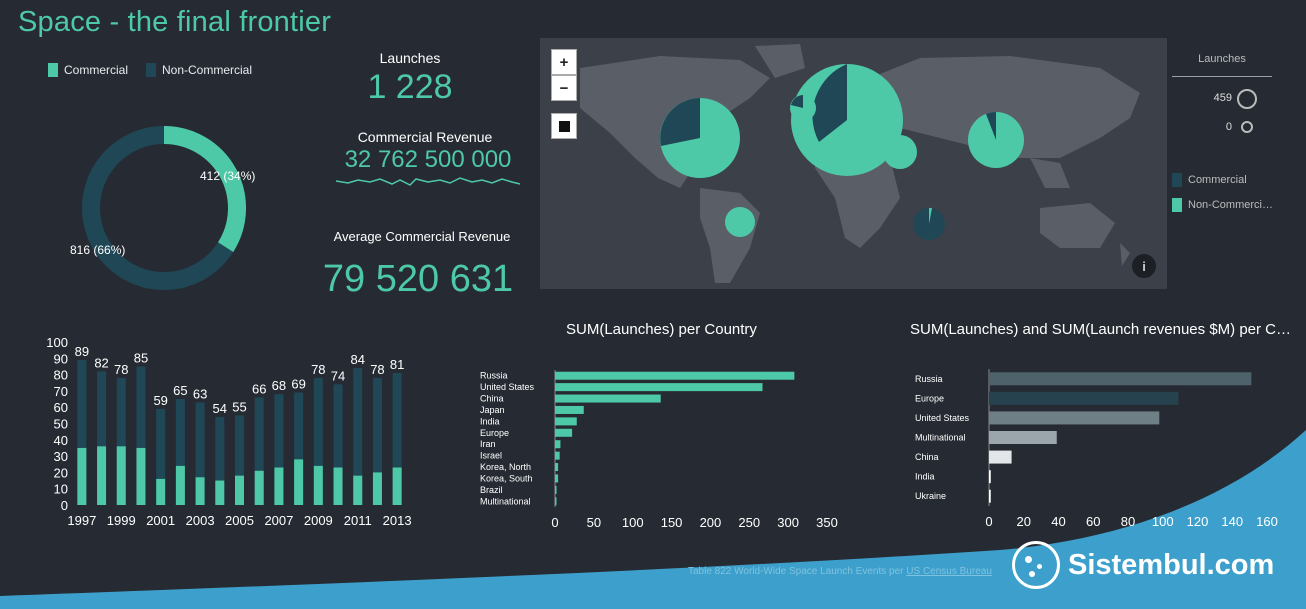 The width and height of the screenshot is (1306, 609). Describe the element at coordinates (151, 70) in the screenshot. I see `legend-non-commercial-swatch` at that location.